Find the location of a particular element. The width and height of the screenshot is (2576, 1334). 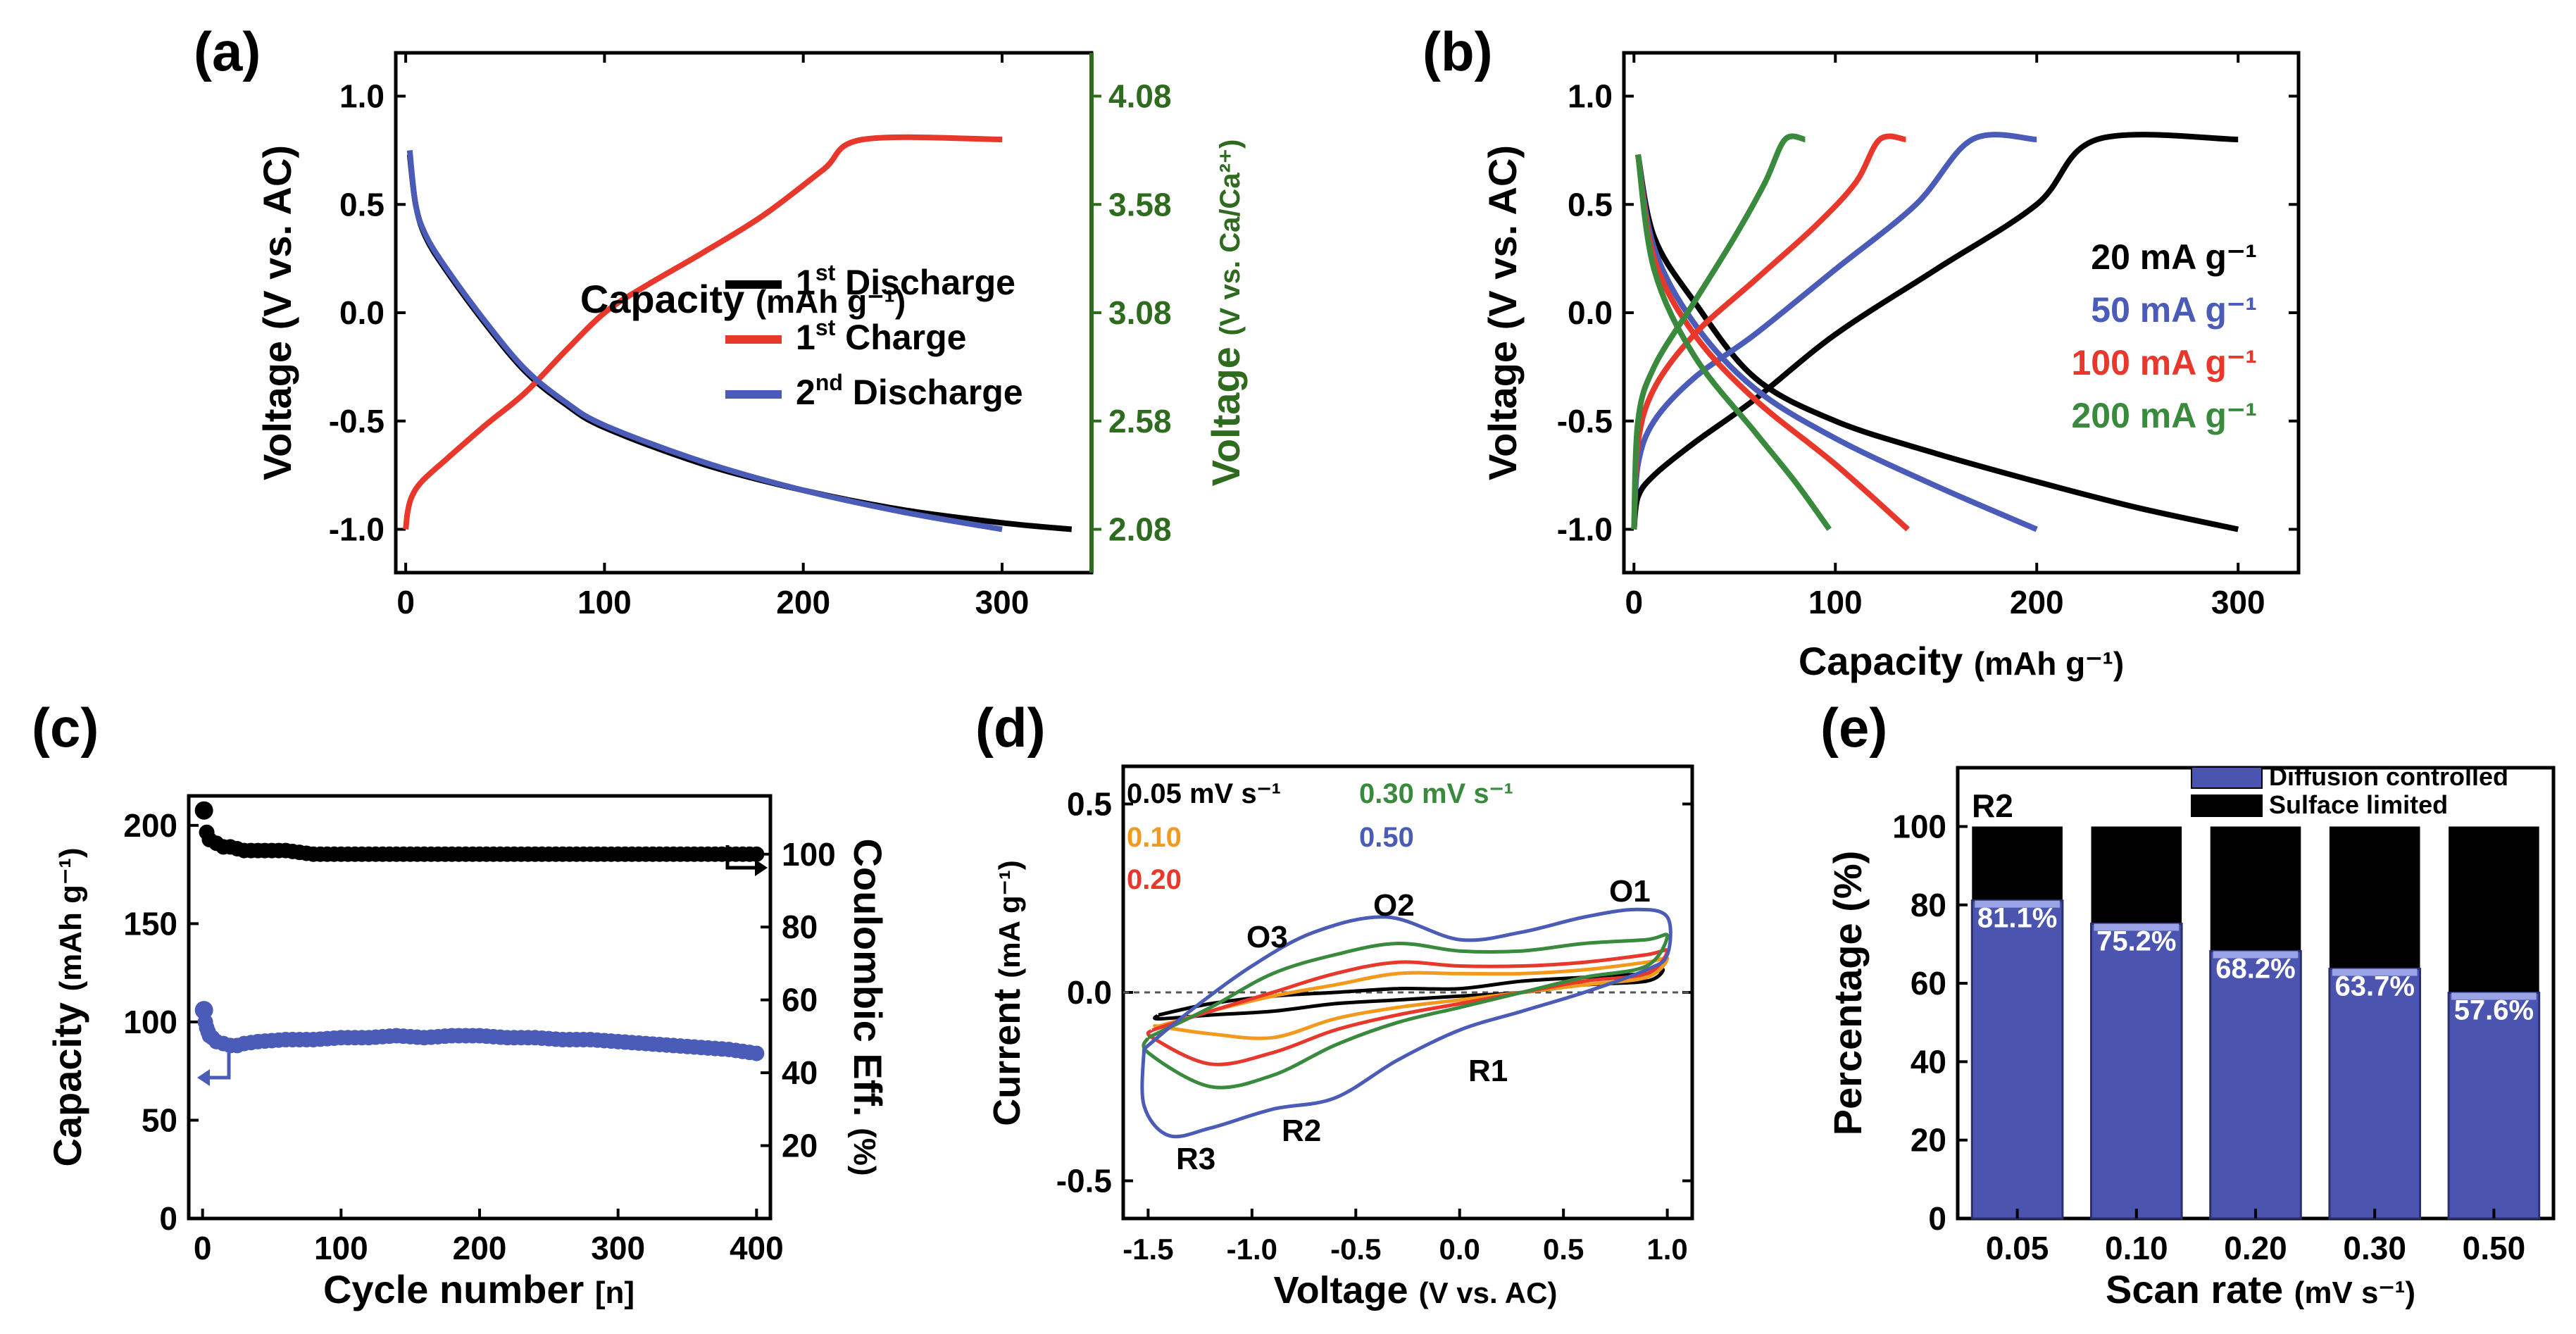

panel-d-xtick-label: 1.0 is located at coordinates (1666, 1250).